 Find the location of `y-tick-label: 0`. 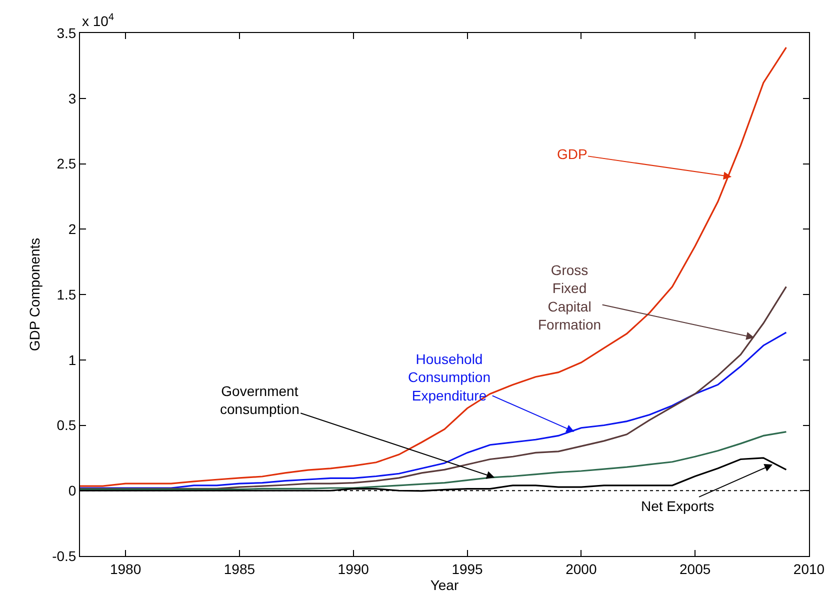

y-tick-label: 0 is located at coordinates (72, 490).